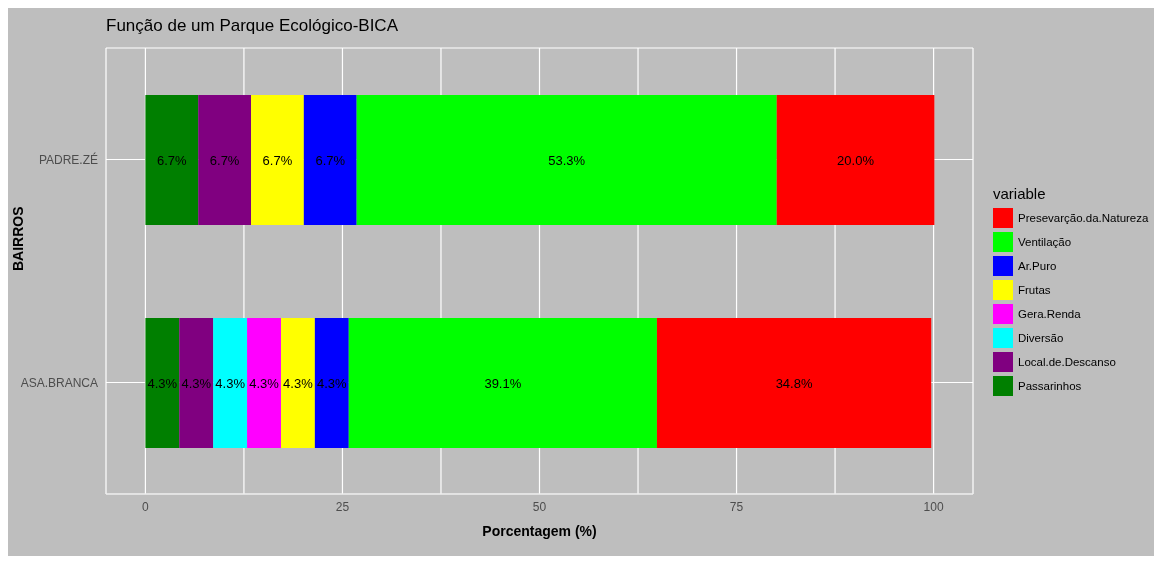  What do you see at coordinates (146, 506) in the screenshot?
I see `x-tick-label: 0` at bounding box center [146, 506].